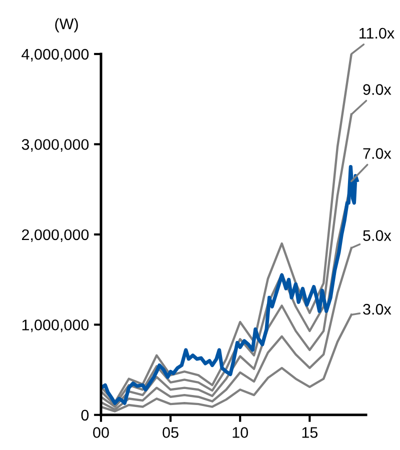  What do you see at coordinates (170, 432) in the screenshot?
I see `x-tick-label: 05` at bounding box center [170, 432].